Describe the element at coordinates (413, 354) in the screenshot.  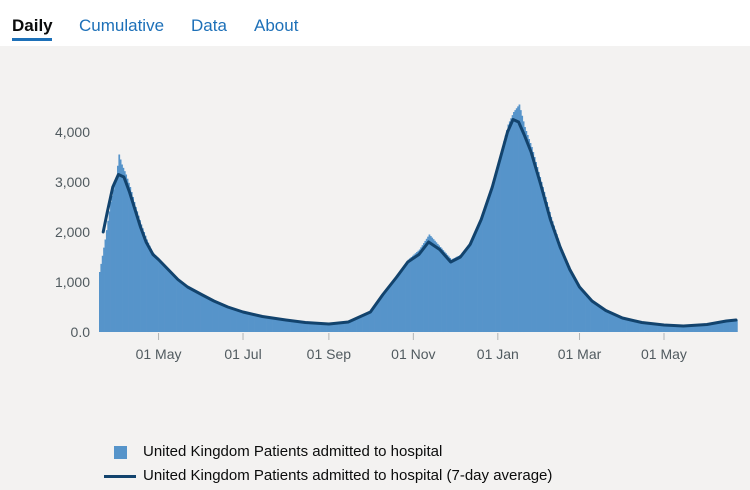
I see `x-tick-label: 01 Nov` at that location.